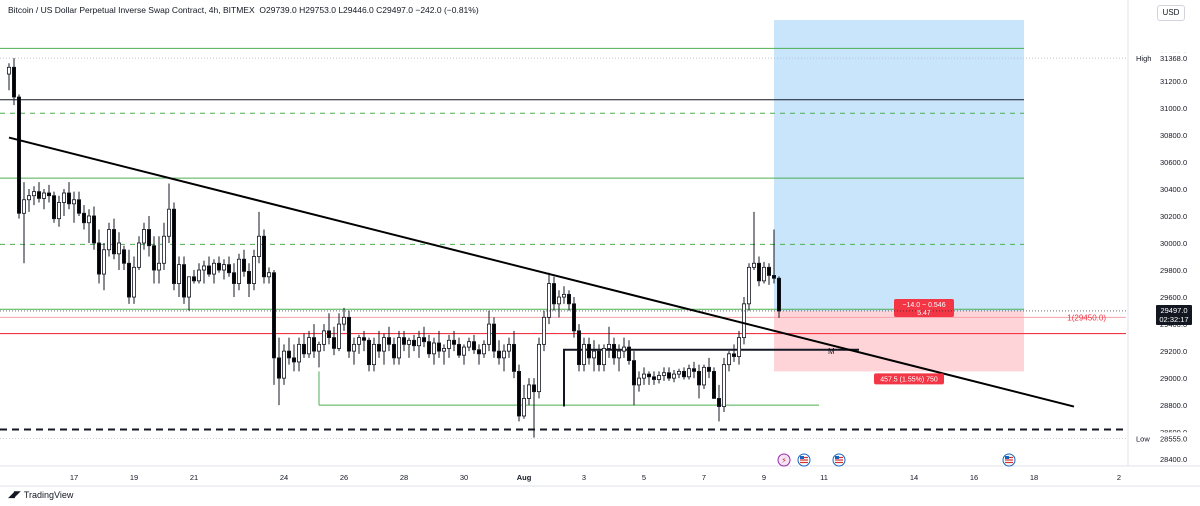  Describe the element at coordinates (1143, 438) in the screenshot. I see `low-label: Low` at that location.